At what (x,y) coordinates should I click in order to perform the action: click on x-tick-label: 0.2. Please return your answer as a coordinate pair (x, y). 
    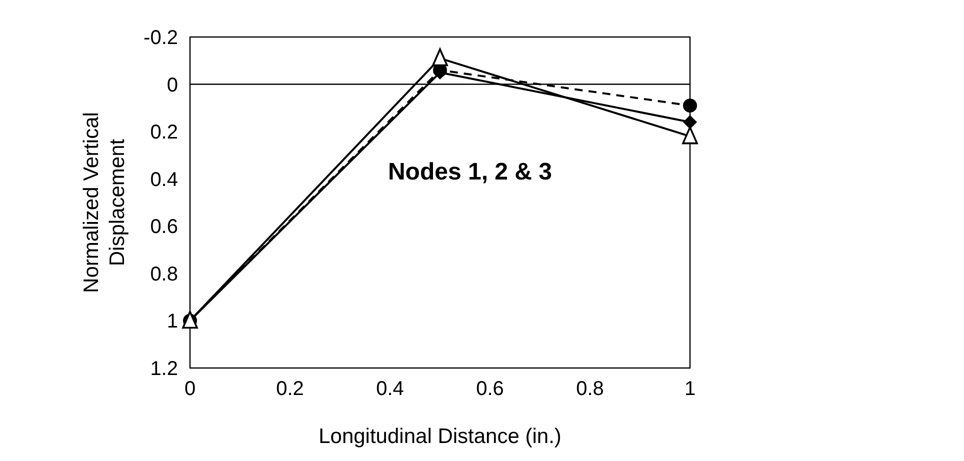
    Looking at the image, I should click on (290, 389).